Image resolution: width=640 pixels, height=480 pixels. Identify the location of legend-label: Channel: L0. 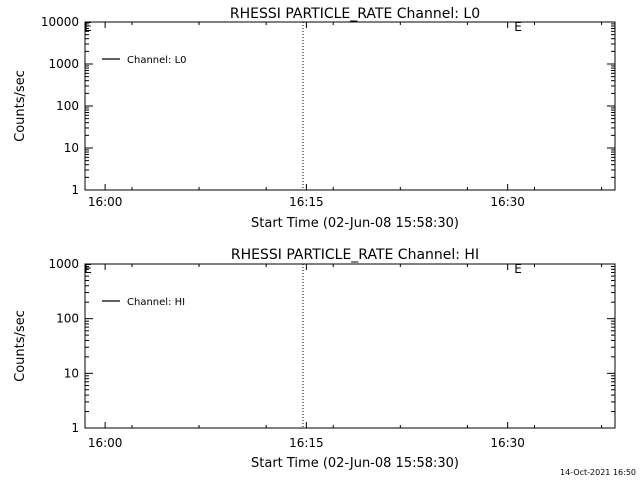
(157, 60).